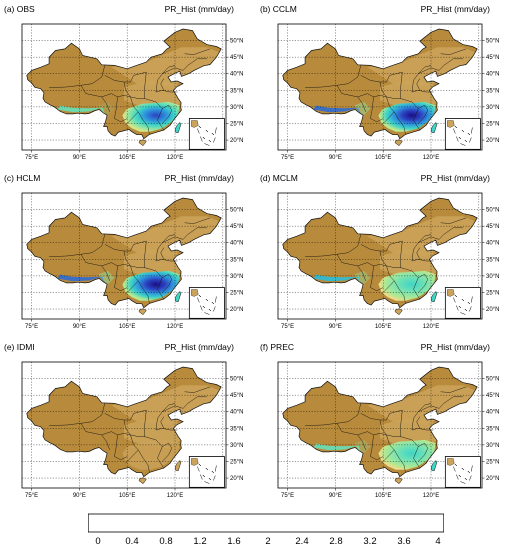  Describe the element at coordinates (200, 541) in the screenshot. I see `colorbar-label: 1.2` at that location.